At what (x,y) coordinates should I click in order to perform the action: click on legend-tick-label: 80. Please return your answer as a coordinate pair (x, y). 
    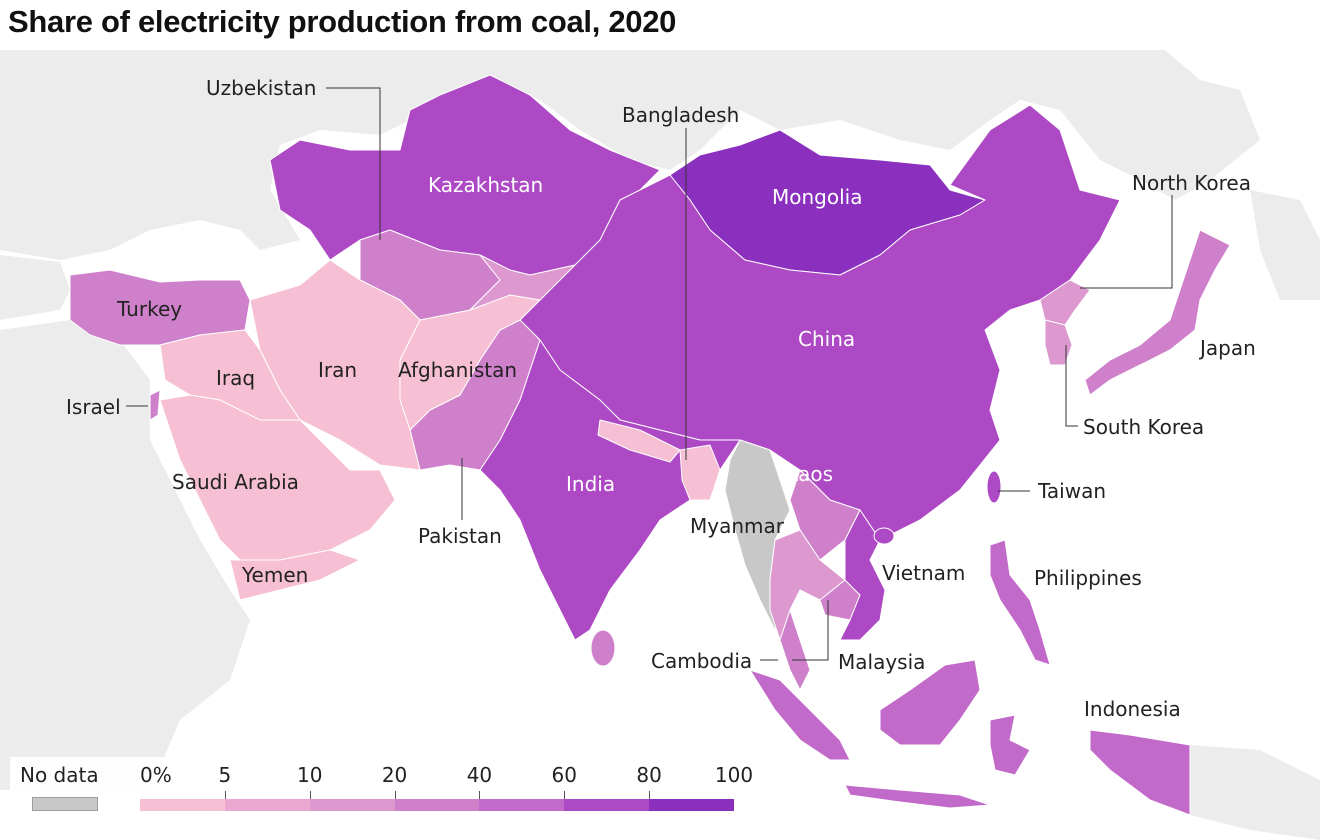
    Looking at the image, I should click on (649, 775).